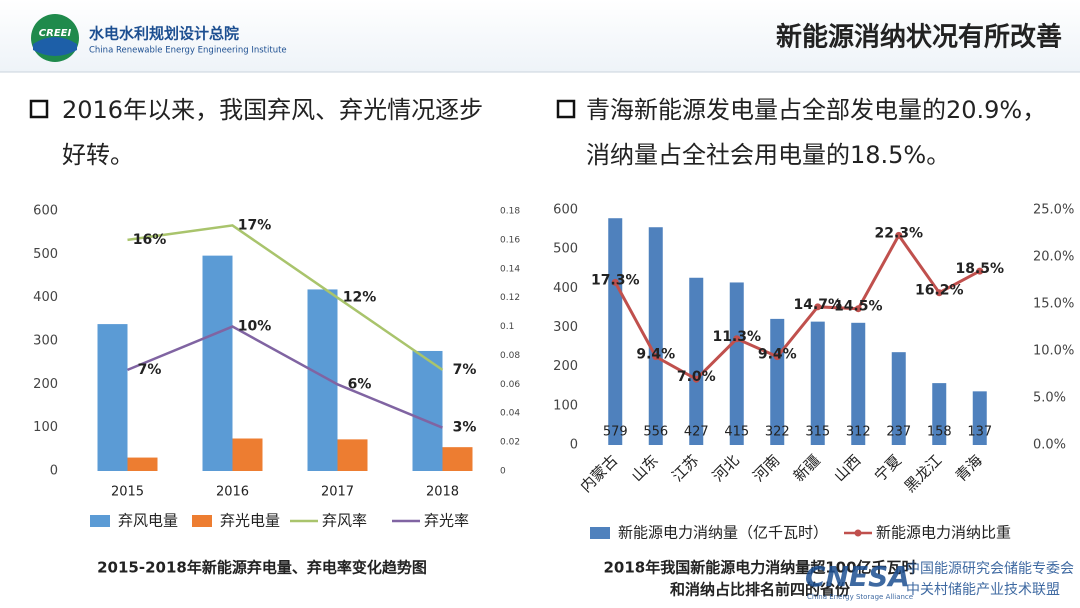 The image size is (1080, 608). I want to click on y2-tick-label: 0.04, so click(510, 414).